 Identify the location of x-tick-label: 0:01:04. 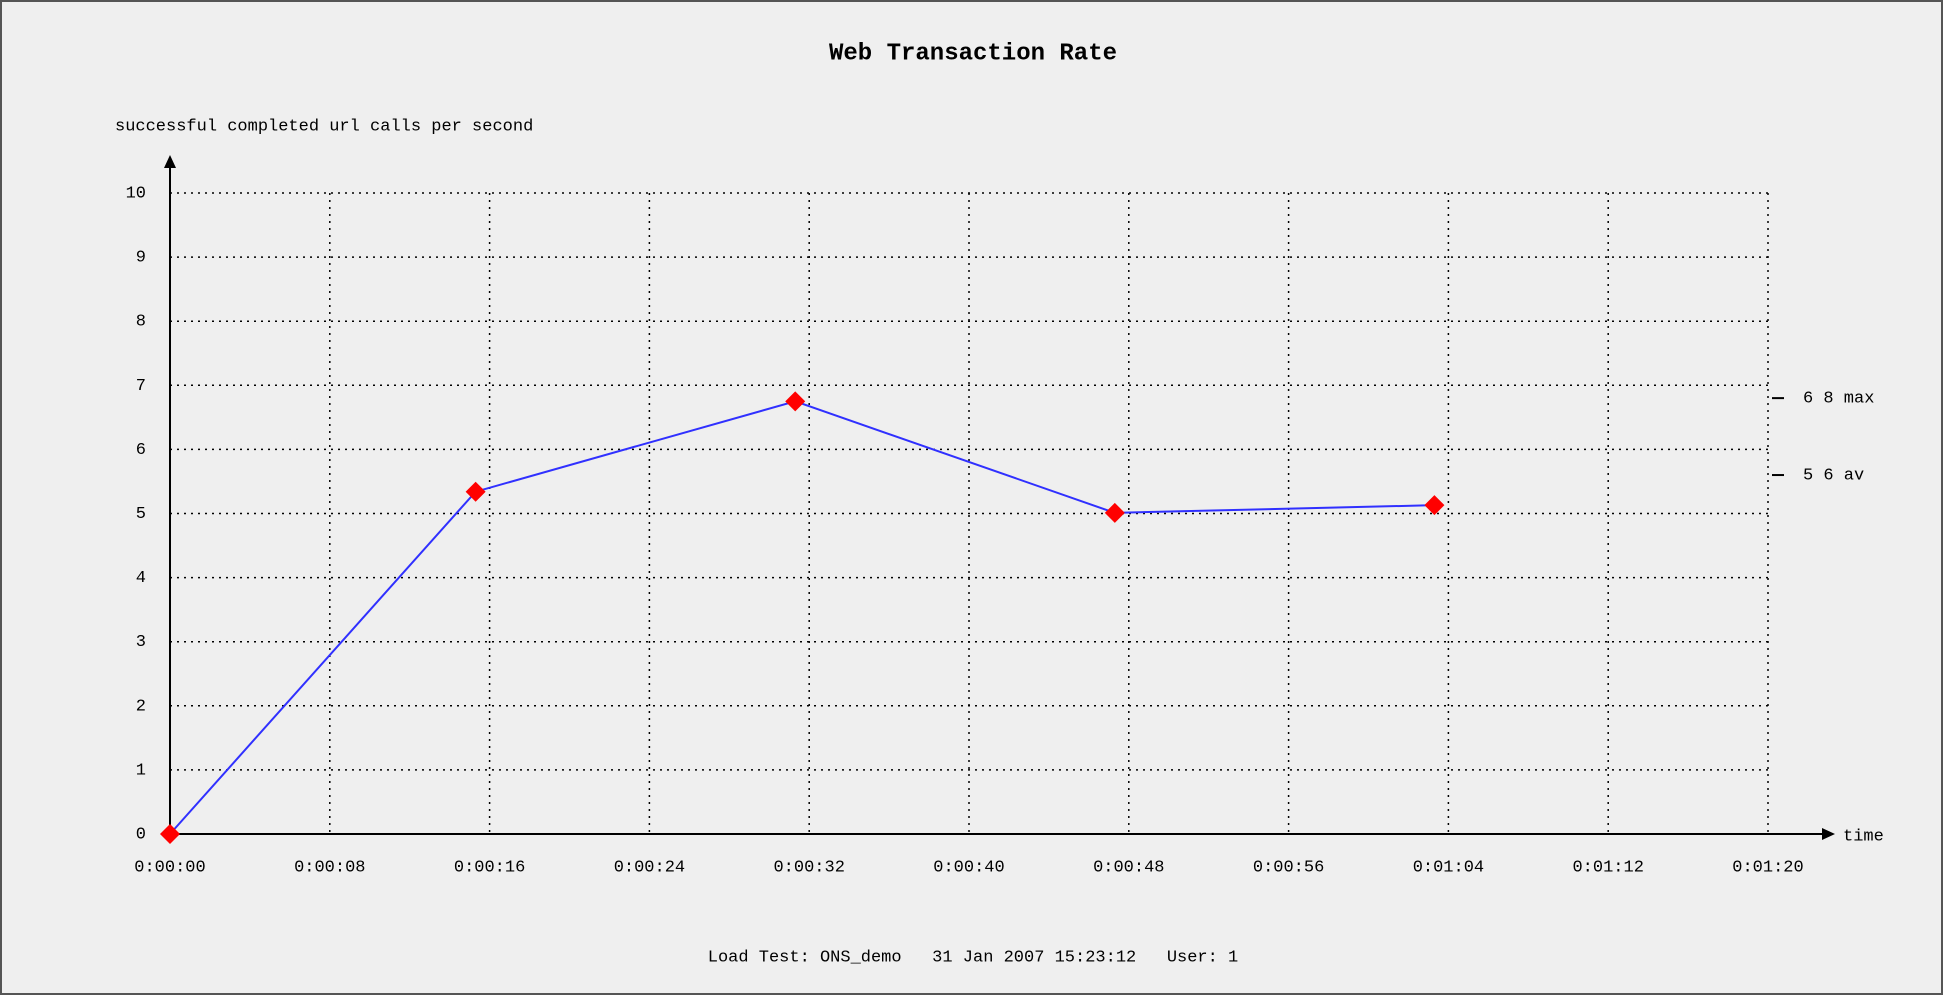
(1448, 867).